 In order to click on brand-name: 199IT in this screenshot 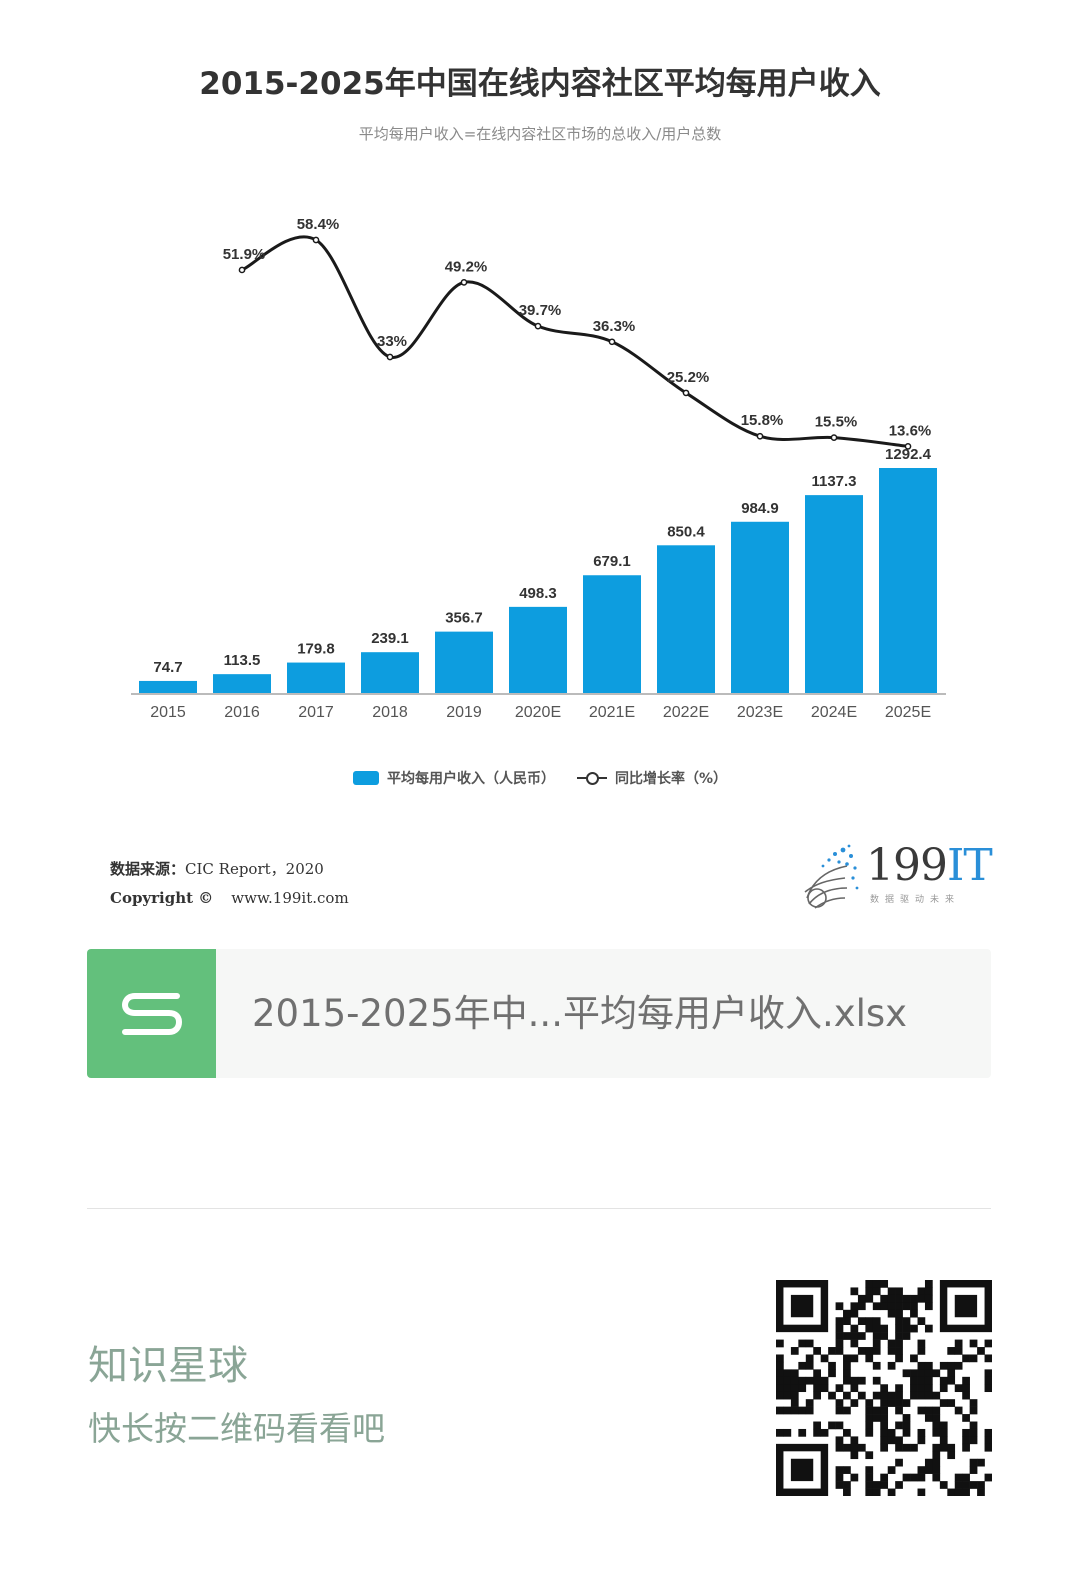, I will do `click(929, 865)`.